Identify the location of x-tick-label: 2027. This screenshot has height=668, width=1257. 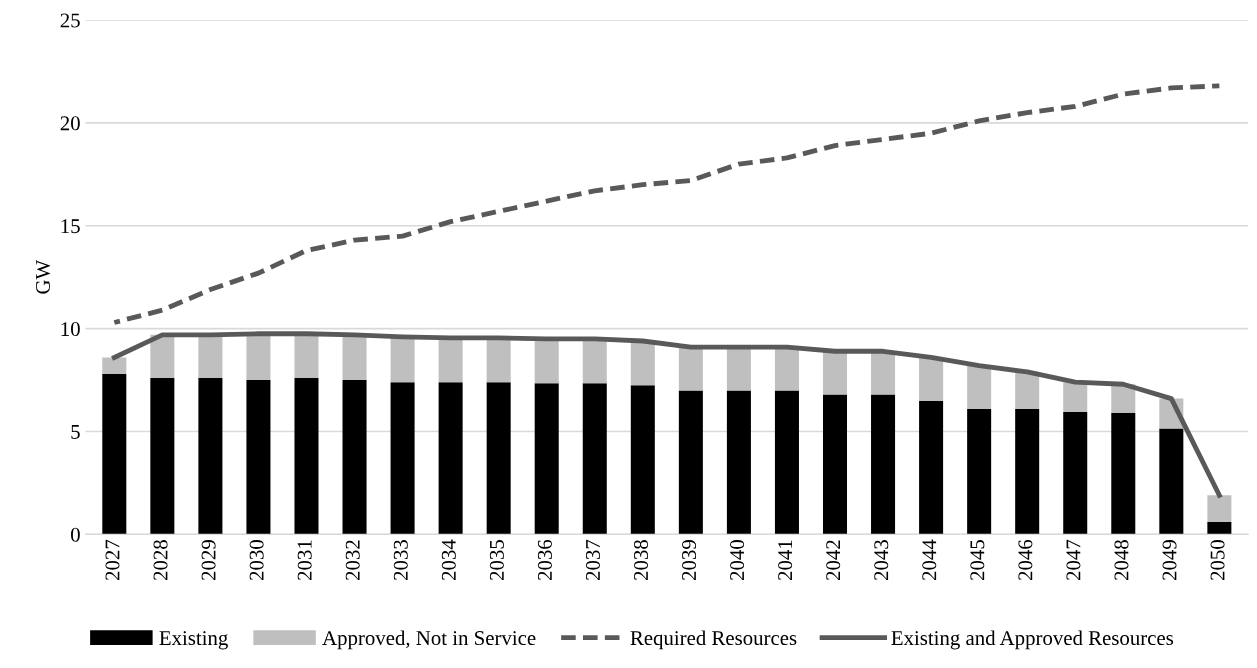
(112, 560).